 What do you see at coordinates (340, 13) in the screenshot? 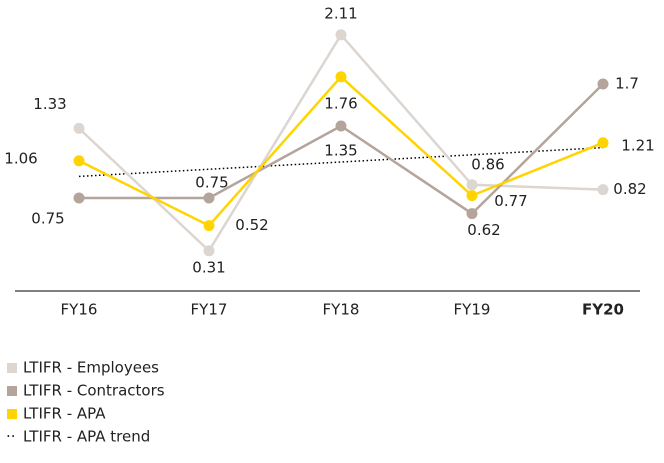
I see `data-label: 2.11` at bounding box center [340, 13].